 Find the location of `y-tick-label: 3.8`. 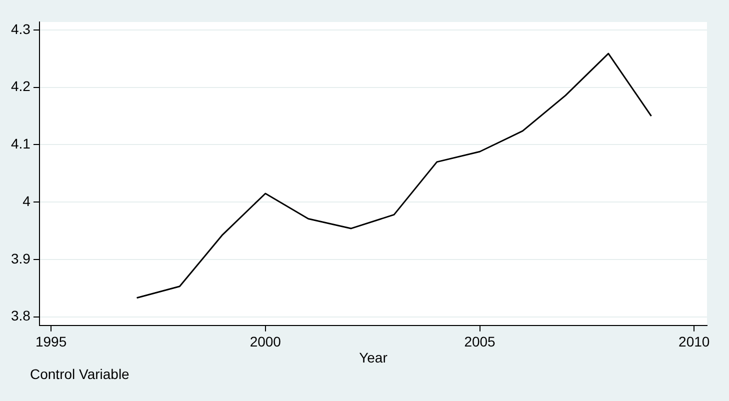

y-tick-label: 3.8 is located at coordinates (20, 316).